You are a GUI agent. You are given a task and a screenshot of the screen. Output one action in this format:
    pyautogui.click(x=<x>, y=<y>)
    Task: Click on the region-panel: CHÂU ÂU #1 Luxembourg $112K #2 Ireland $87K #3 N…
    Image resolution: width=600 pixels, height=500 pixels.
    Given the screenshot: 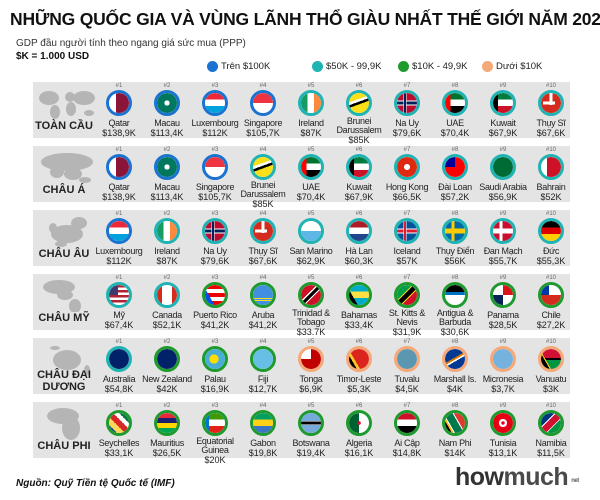 What is the action you would take?
    pyautogui.click(x=301, y=238)
    